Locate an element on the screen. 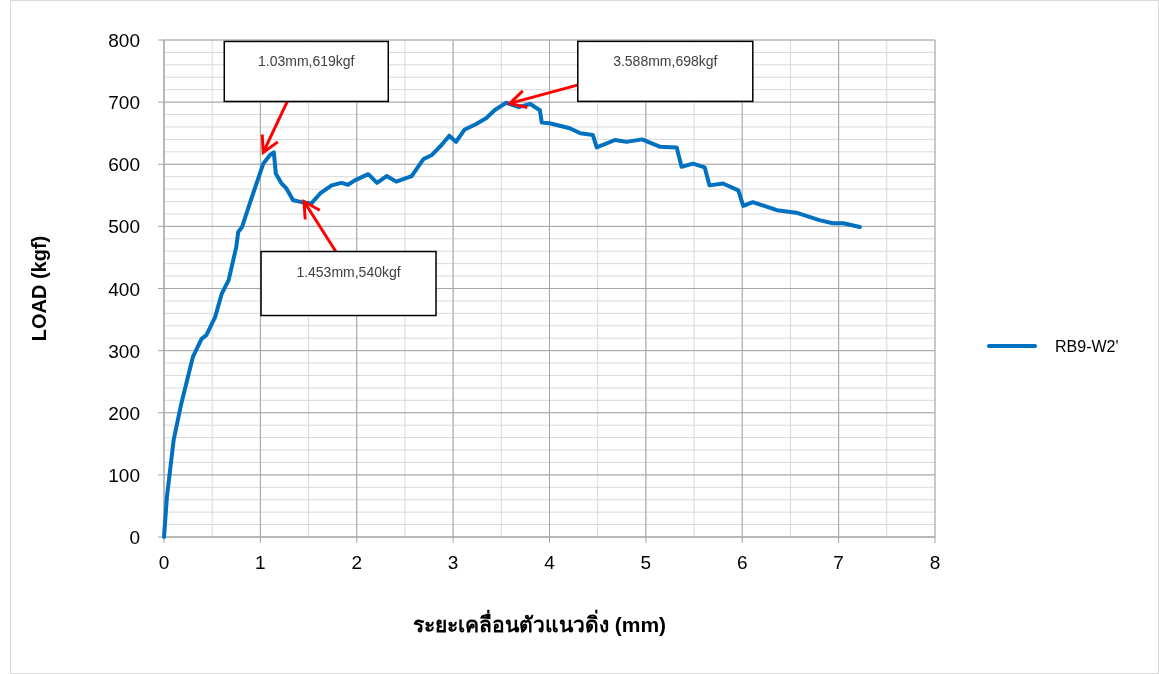 The width and height of the screenshot is (1159, 674). y-tick-label: 300 is located at coordinates (124, 351).